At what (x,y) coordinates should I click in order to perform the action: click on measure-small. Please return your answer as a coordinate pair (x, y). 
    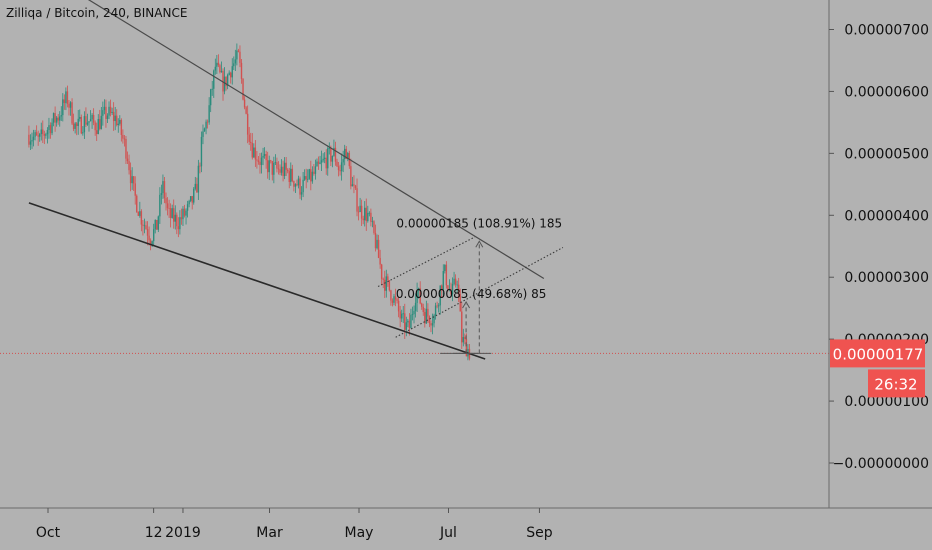
    Looking at the image, I should click on (459, 327).